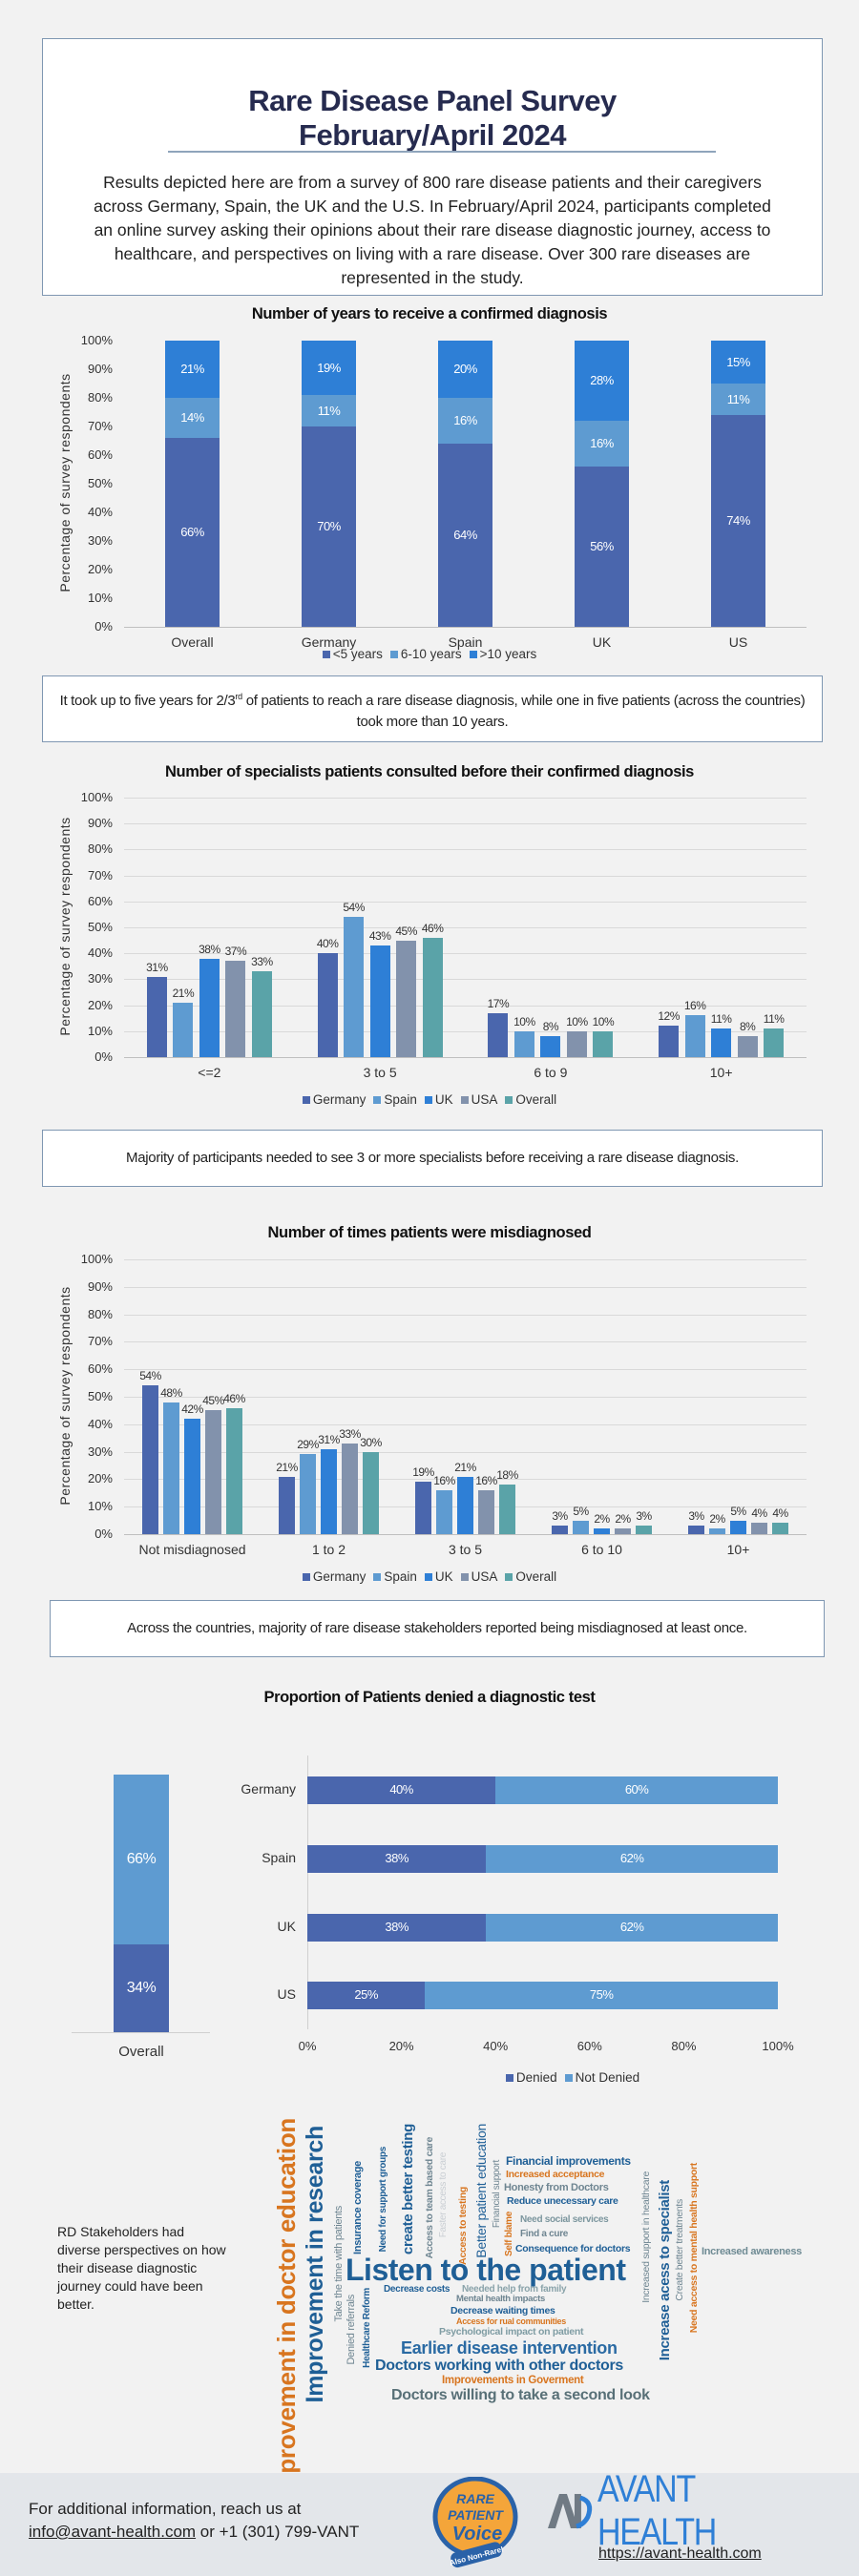 Image resolution: width=859 pixels, height=2576 pixels. What do you see at coordinates (141, 1988) in the screenshot?
I see `bar-value-label: 34%` at bounding box center [141, 1988].